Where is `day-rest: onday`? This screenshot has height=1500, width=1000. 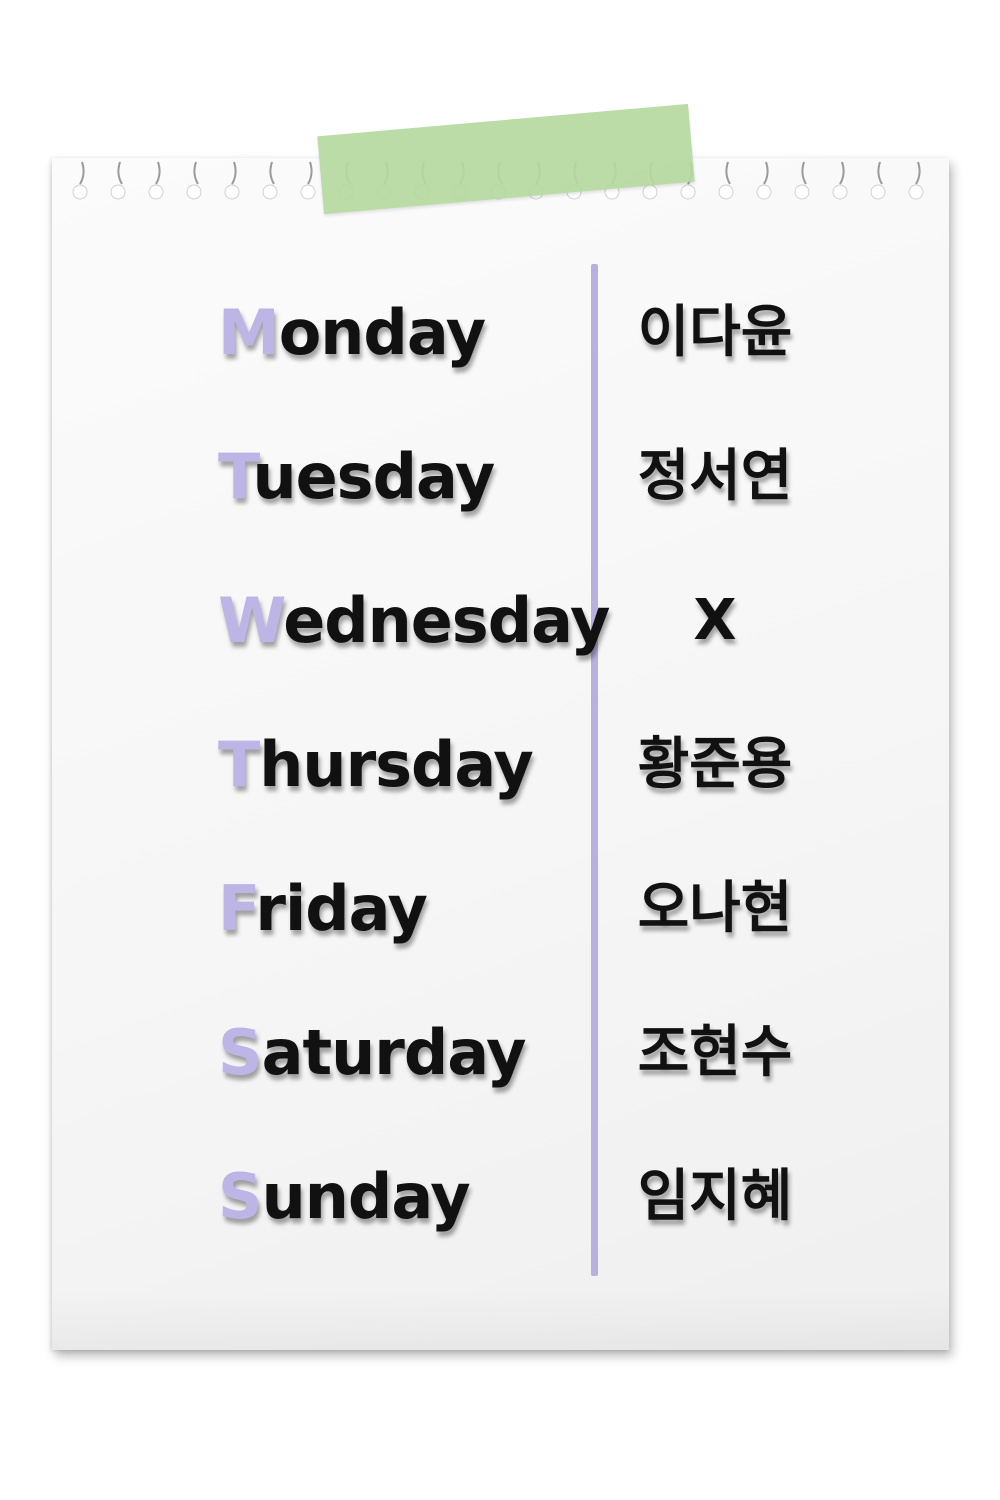 day-rest: onday is located at coordinates (382, 332).